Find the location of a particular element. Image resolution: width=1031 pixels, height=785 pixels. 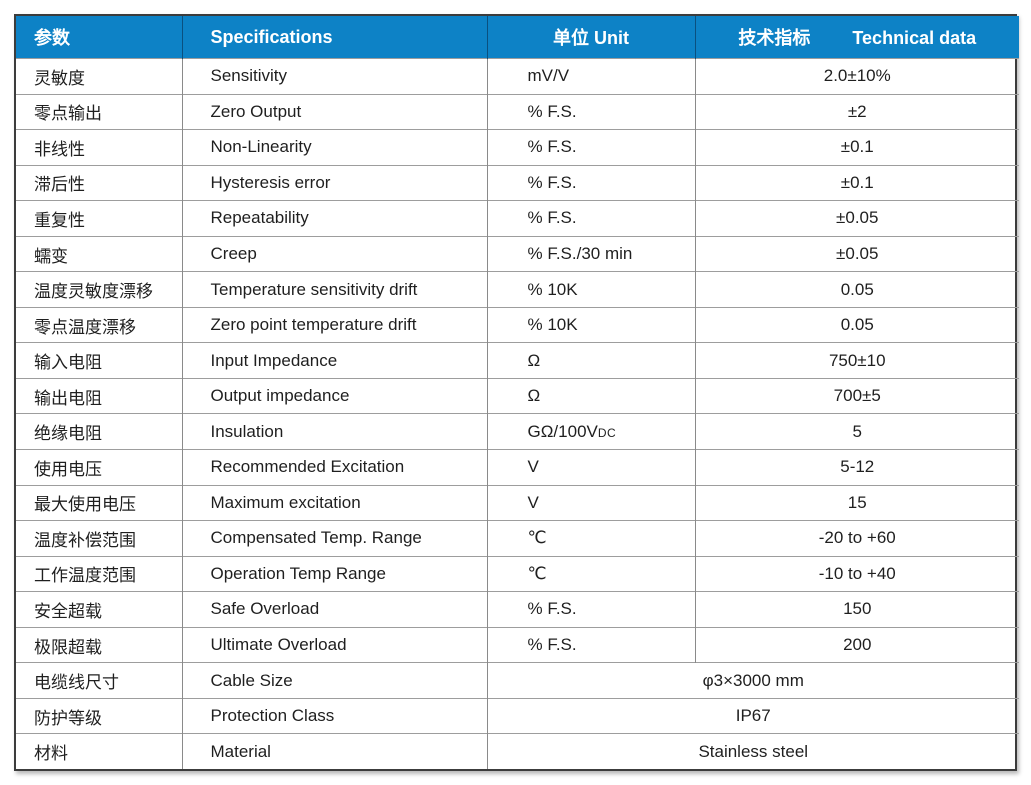

spec-cell: Recommended Excitation is located at coordinates (334, 467).